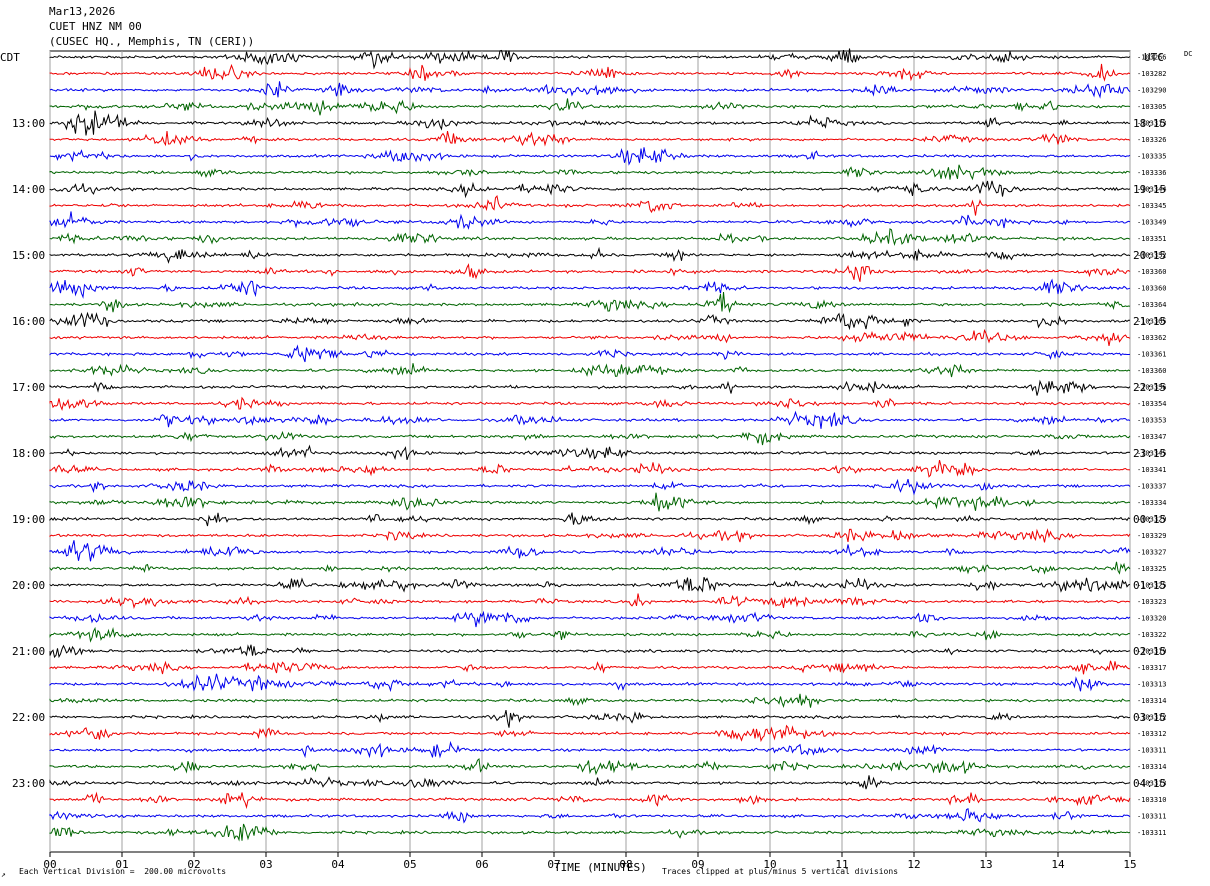 Image resolution: width=1210 pixels, height=886 pixels. I want to click on header-channel: CUET HNZ NM 00, so click(95, 26).